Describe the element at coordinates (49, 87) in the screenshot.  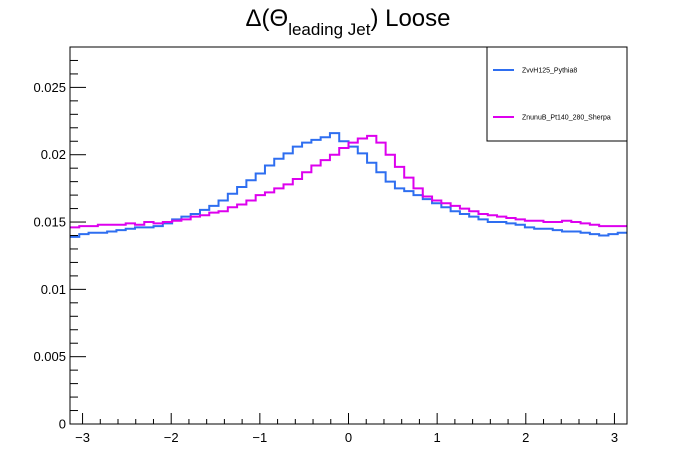
I see `y-tick-label: 0.025` at that location.